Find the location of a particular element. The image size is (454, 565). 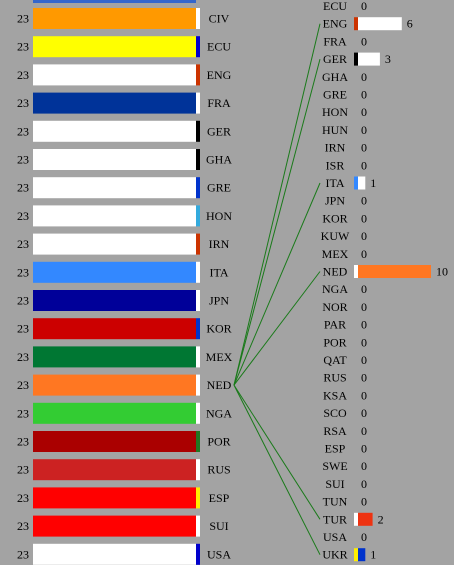

left-row-jpn: 23 JPN is located at coordinates (123, 300).